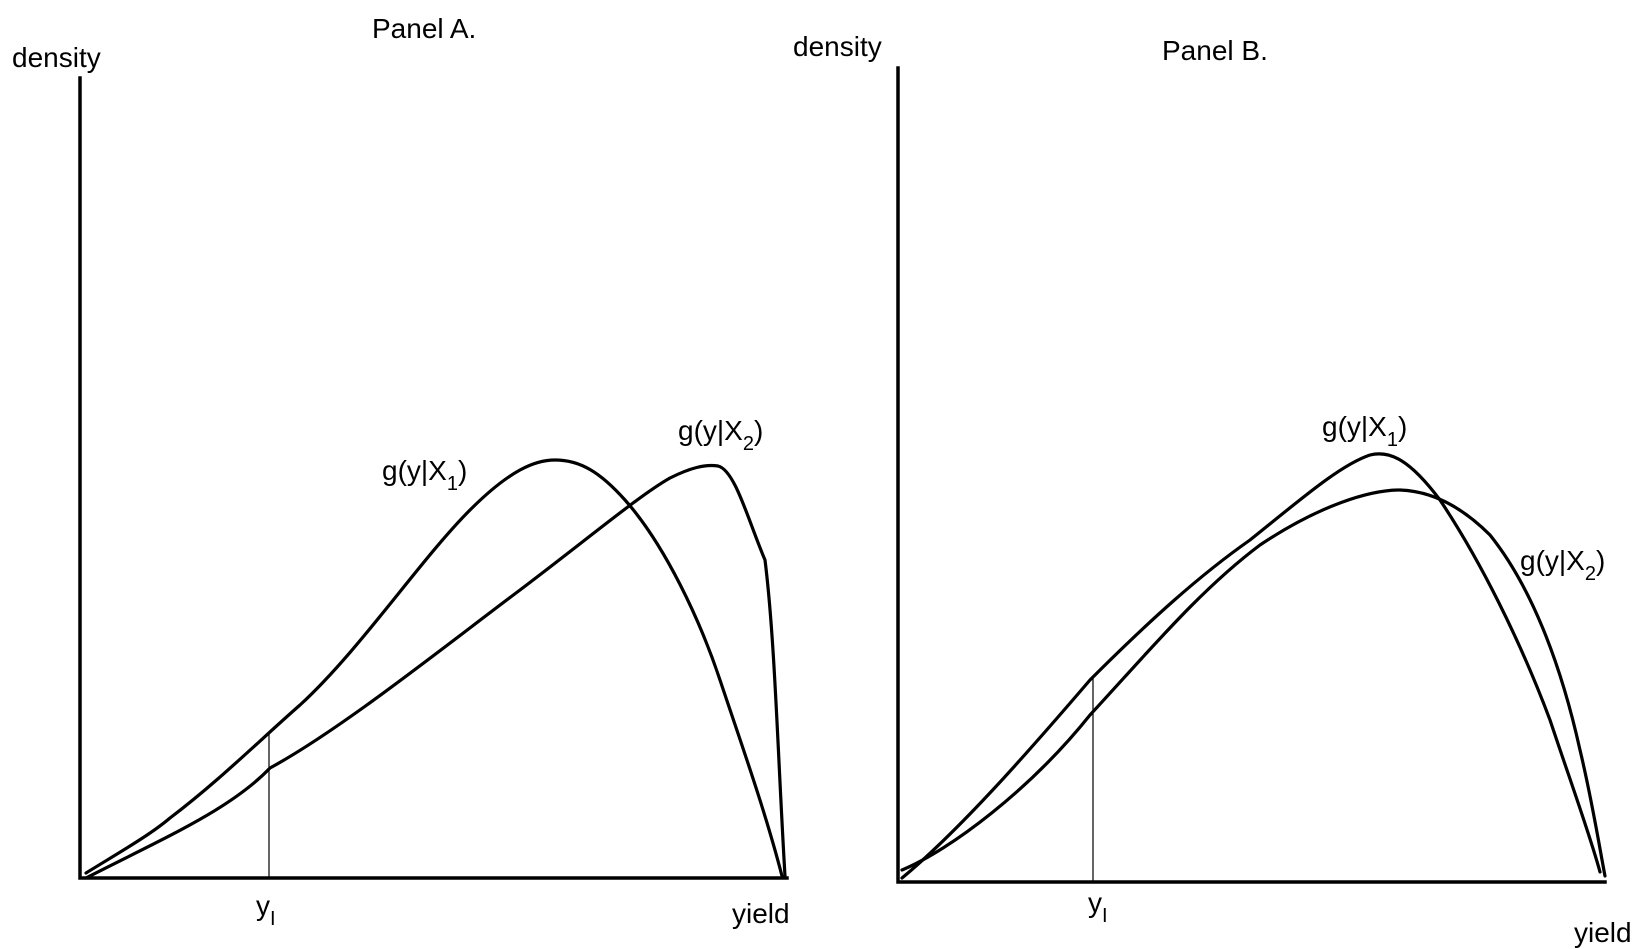 The image size is (1648, 949). Describe the element at coordinates (424, 475) in the screenshot. I see `panel-a-curve-x1-label: g(y|X1)` at that location.